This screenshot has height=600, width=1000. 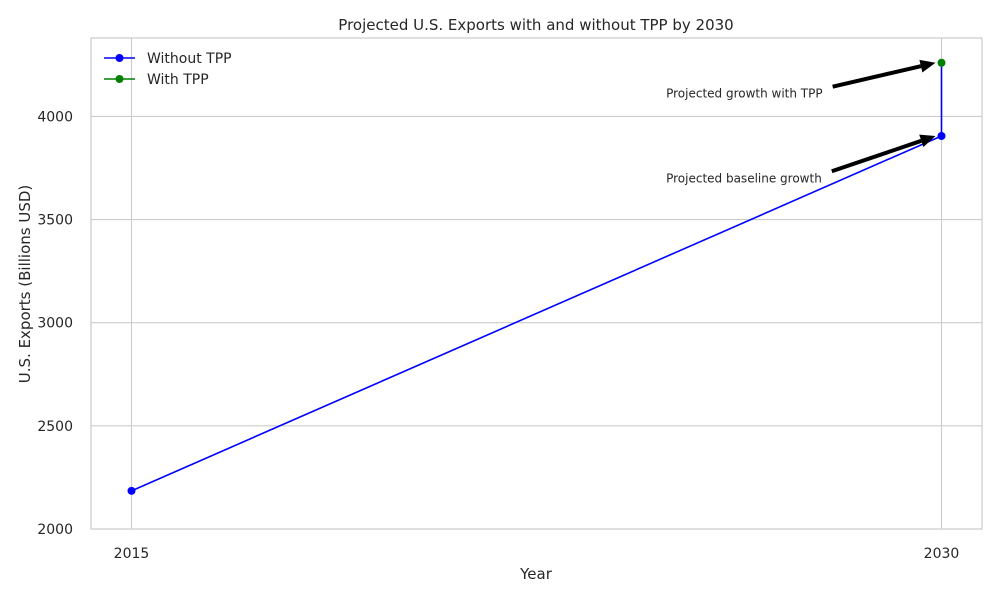 What do you see at coordinates (55, 324) in the screenshot?
I see `y-tick-label: 3000` at bounding box center [55, 324].